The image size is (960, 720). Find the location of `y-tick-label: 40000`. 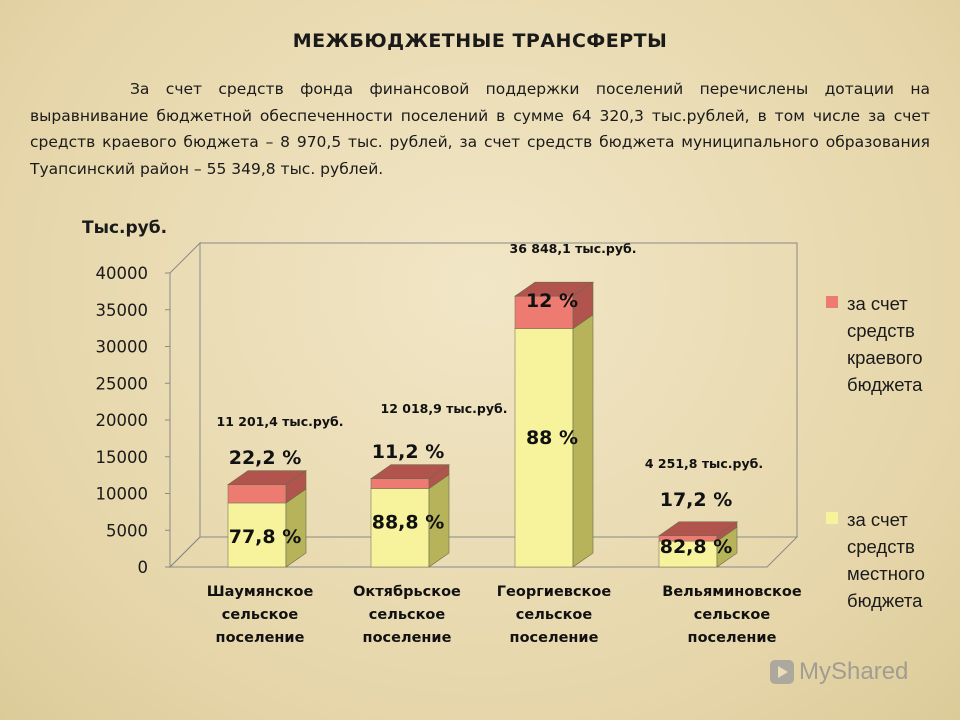

y-tick-label: 40000 is located at coordinates (122, 273).